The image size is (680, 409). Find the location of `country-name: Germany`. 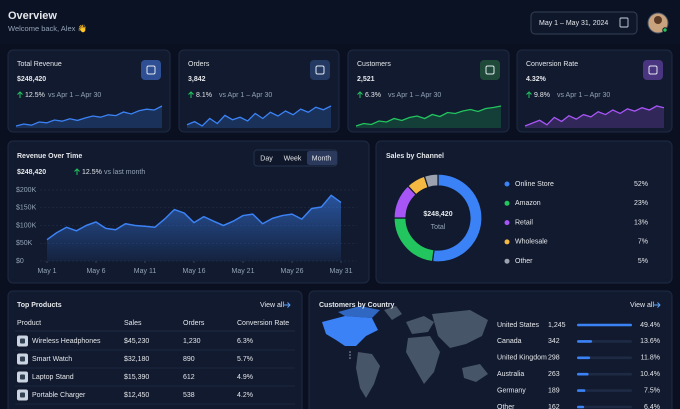

country-name: Germany is located at coordinates (511, 390).